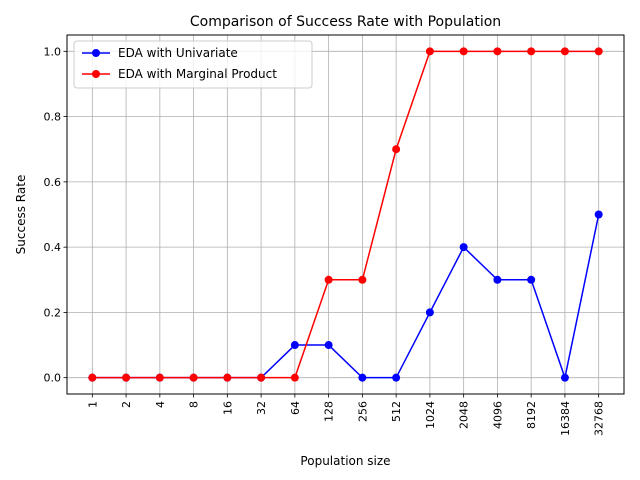 This screenshot has width=640, height=480. Describe the element at coordinates (194, 404) in the screenshot. I see `x-tick-label: 8` at that location.